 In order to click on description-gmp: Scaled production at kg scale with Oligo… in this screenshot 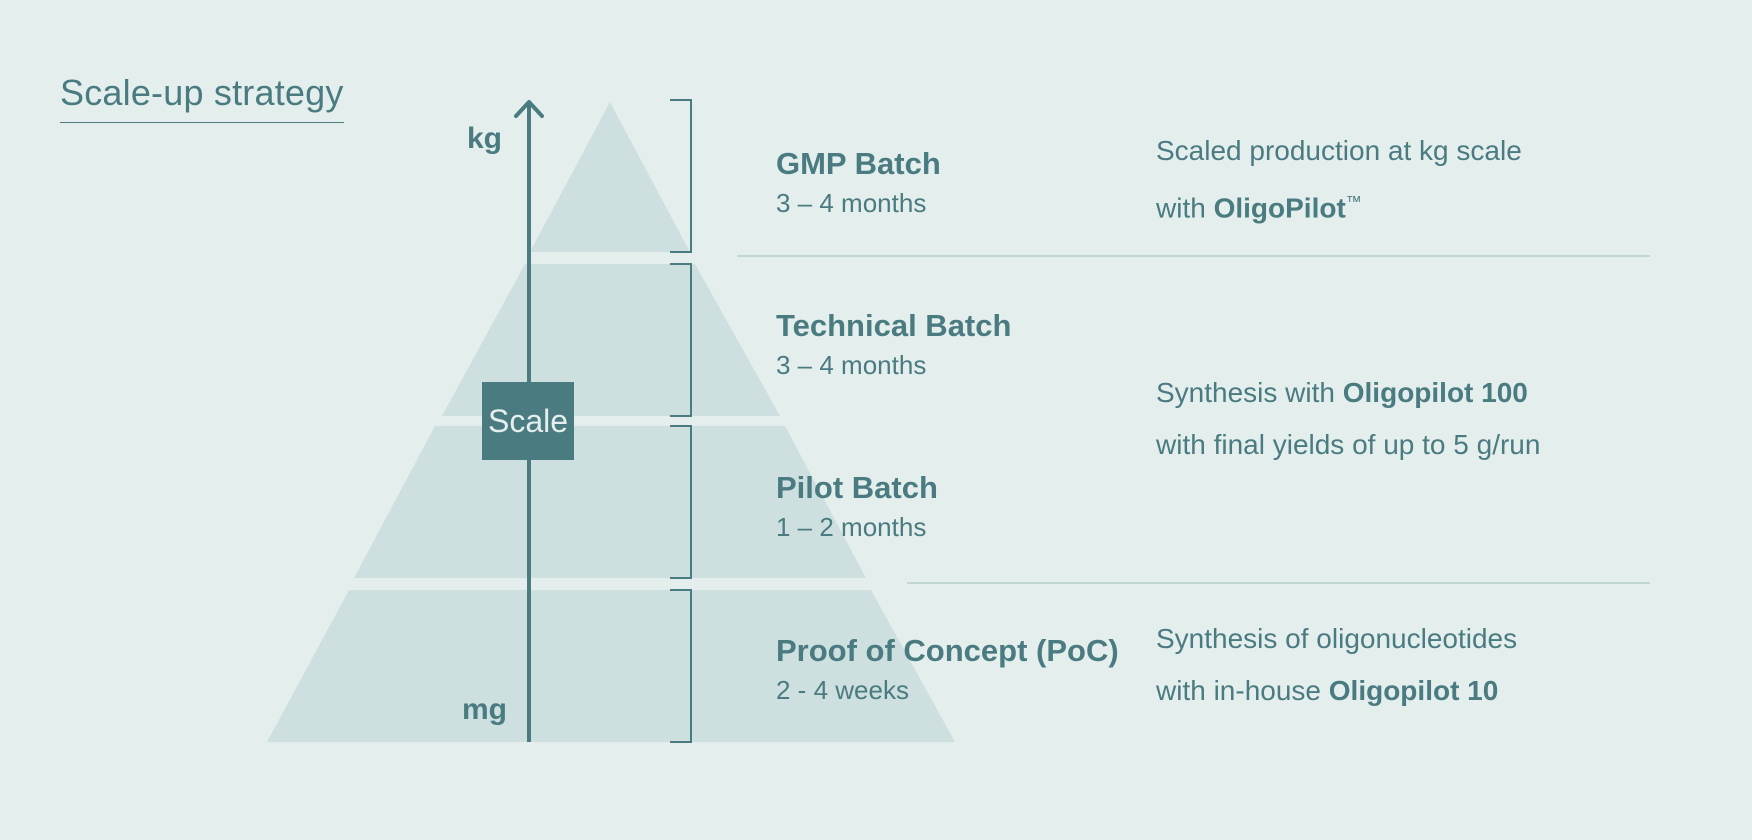, I will do `click(1339, 179)`.